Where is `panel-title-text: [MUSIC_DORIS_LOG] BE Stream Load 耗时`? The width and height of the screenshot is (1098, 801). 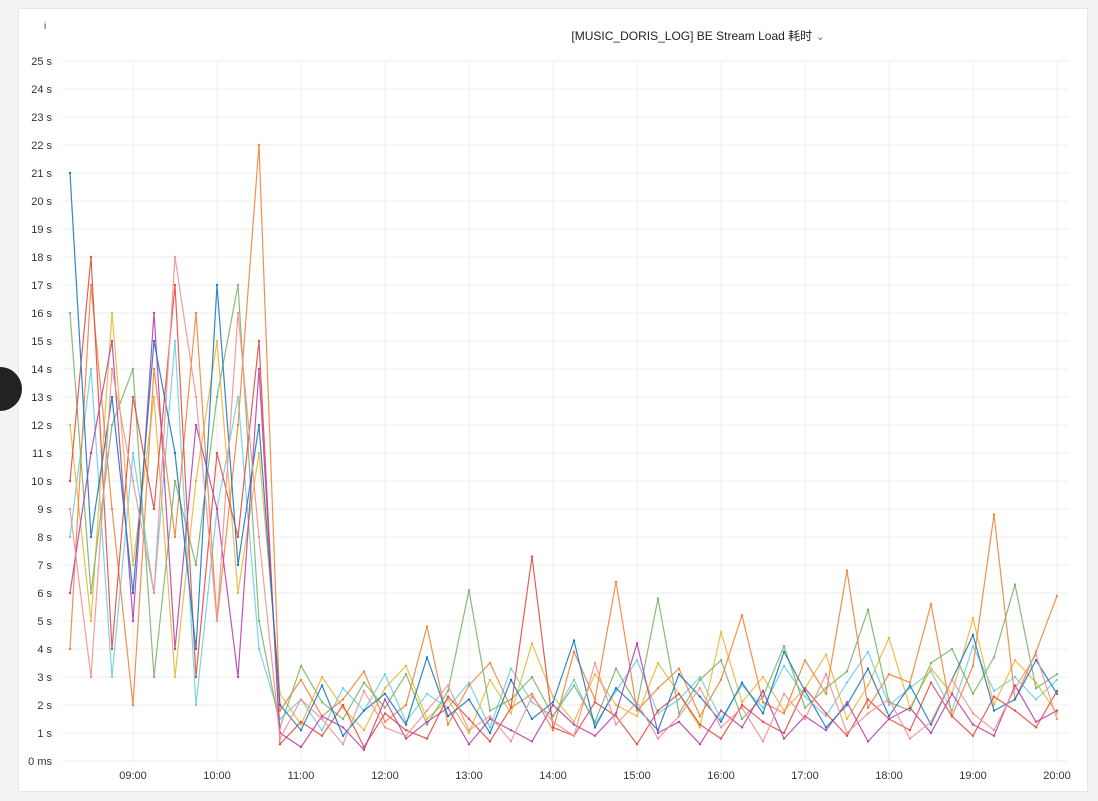 panel-title-text: [MUSIC_DORIS_LOG] BE Stream Load 耗时 is located at coordinates (692, 36).